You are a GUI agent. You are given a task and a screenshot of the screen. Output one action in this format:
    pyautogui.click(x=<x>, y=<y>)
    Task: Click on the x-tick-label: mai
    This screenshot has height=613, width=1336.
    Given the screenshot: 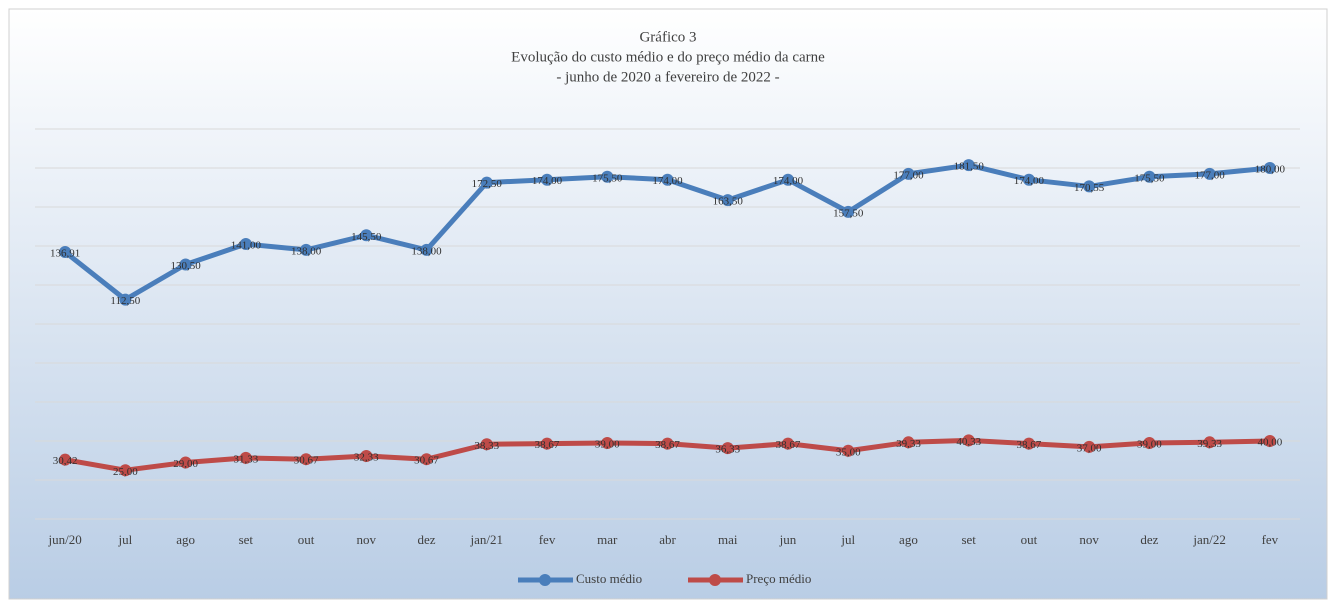 What is the action you would take?
    pyautogui.click(x=728, y=539)
    